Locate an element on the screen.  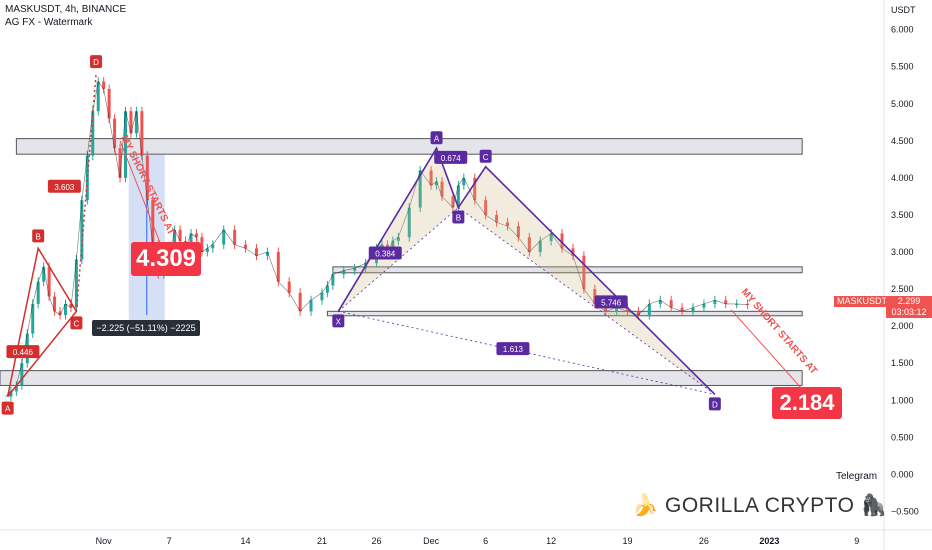
y-tick-label: 4.500 is located at coordinates (902, 141).